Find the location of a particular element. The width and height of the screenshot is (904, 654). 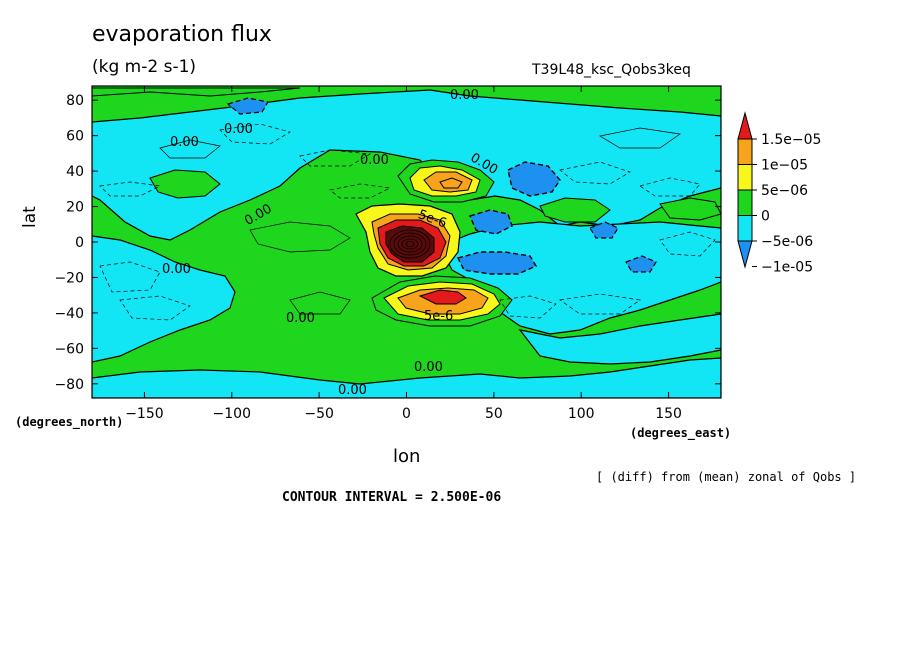

y-tick-label: −60 is located at coordinates (69, 349).